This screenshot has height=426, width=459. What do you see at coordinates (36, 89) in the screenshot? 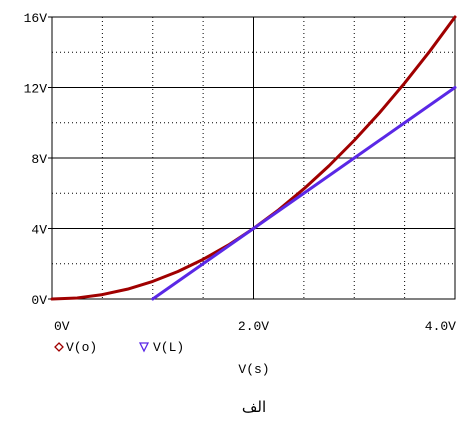
I see `y-tick-label: 12V` at bounding box center [36, 89].